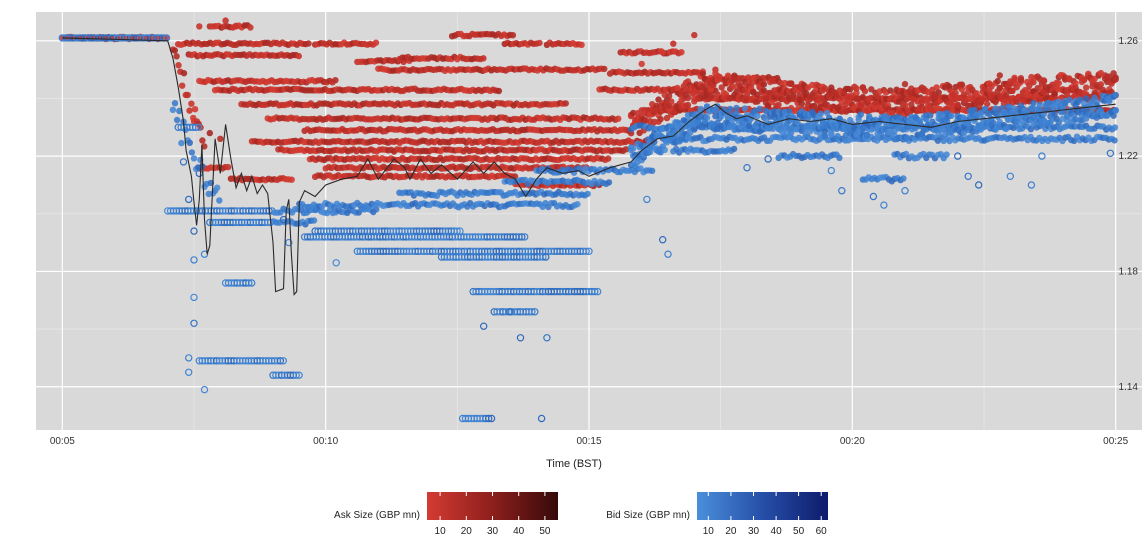 This screenshot has width=1144, height=537. Describe the element at coordinates (325, 441) in the screenshot. I see `x-tick-label: 00:10` at that location.